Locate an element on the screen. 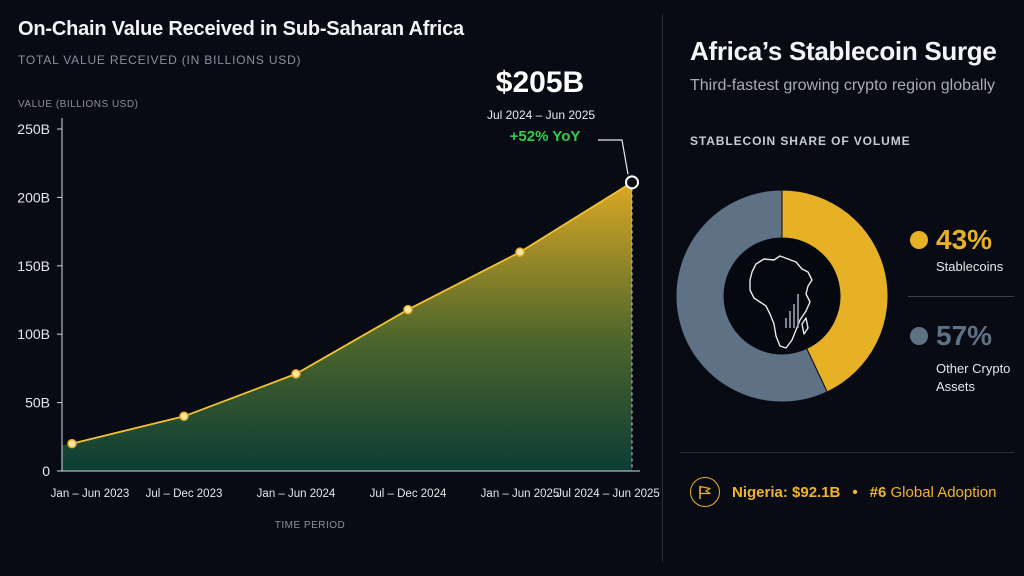  y-tick-label: 0 is located at coordinates (46, 471).